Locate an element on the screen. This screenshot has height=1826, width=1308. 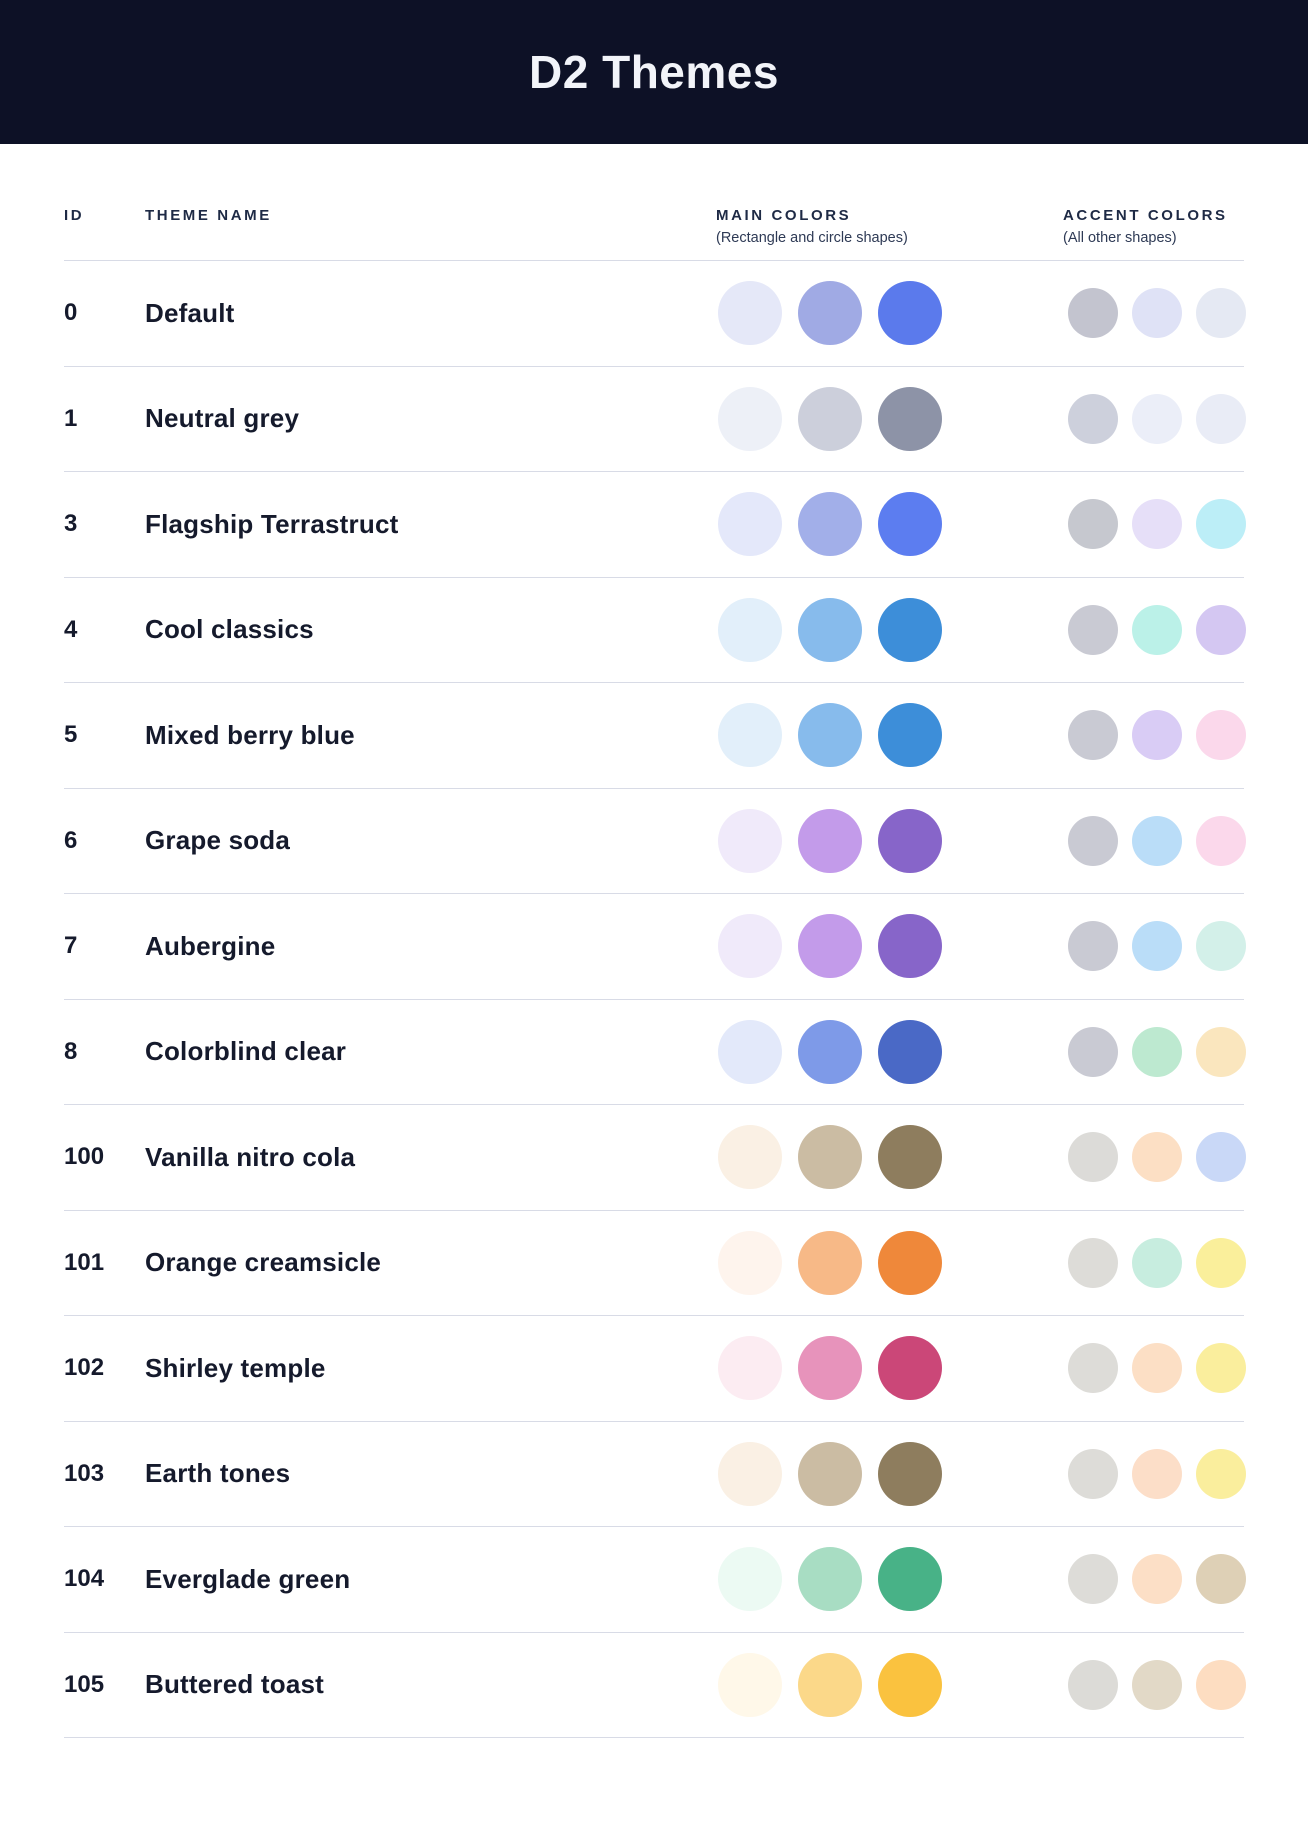
theme-row: 101 Orange creamsicle is located at coordinates (655, 1263).